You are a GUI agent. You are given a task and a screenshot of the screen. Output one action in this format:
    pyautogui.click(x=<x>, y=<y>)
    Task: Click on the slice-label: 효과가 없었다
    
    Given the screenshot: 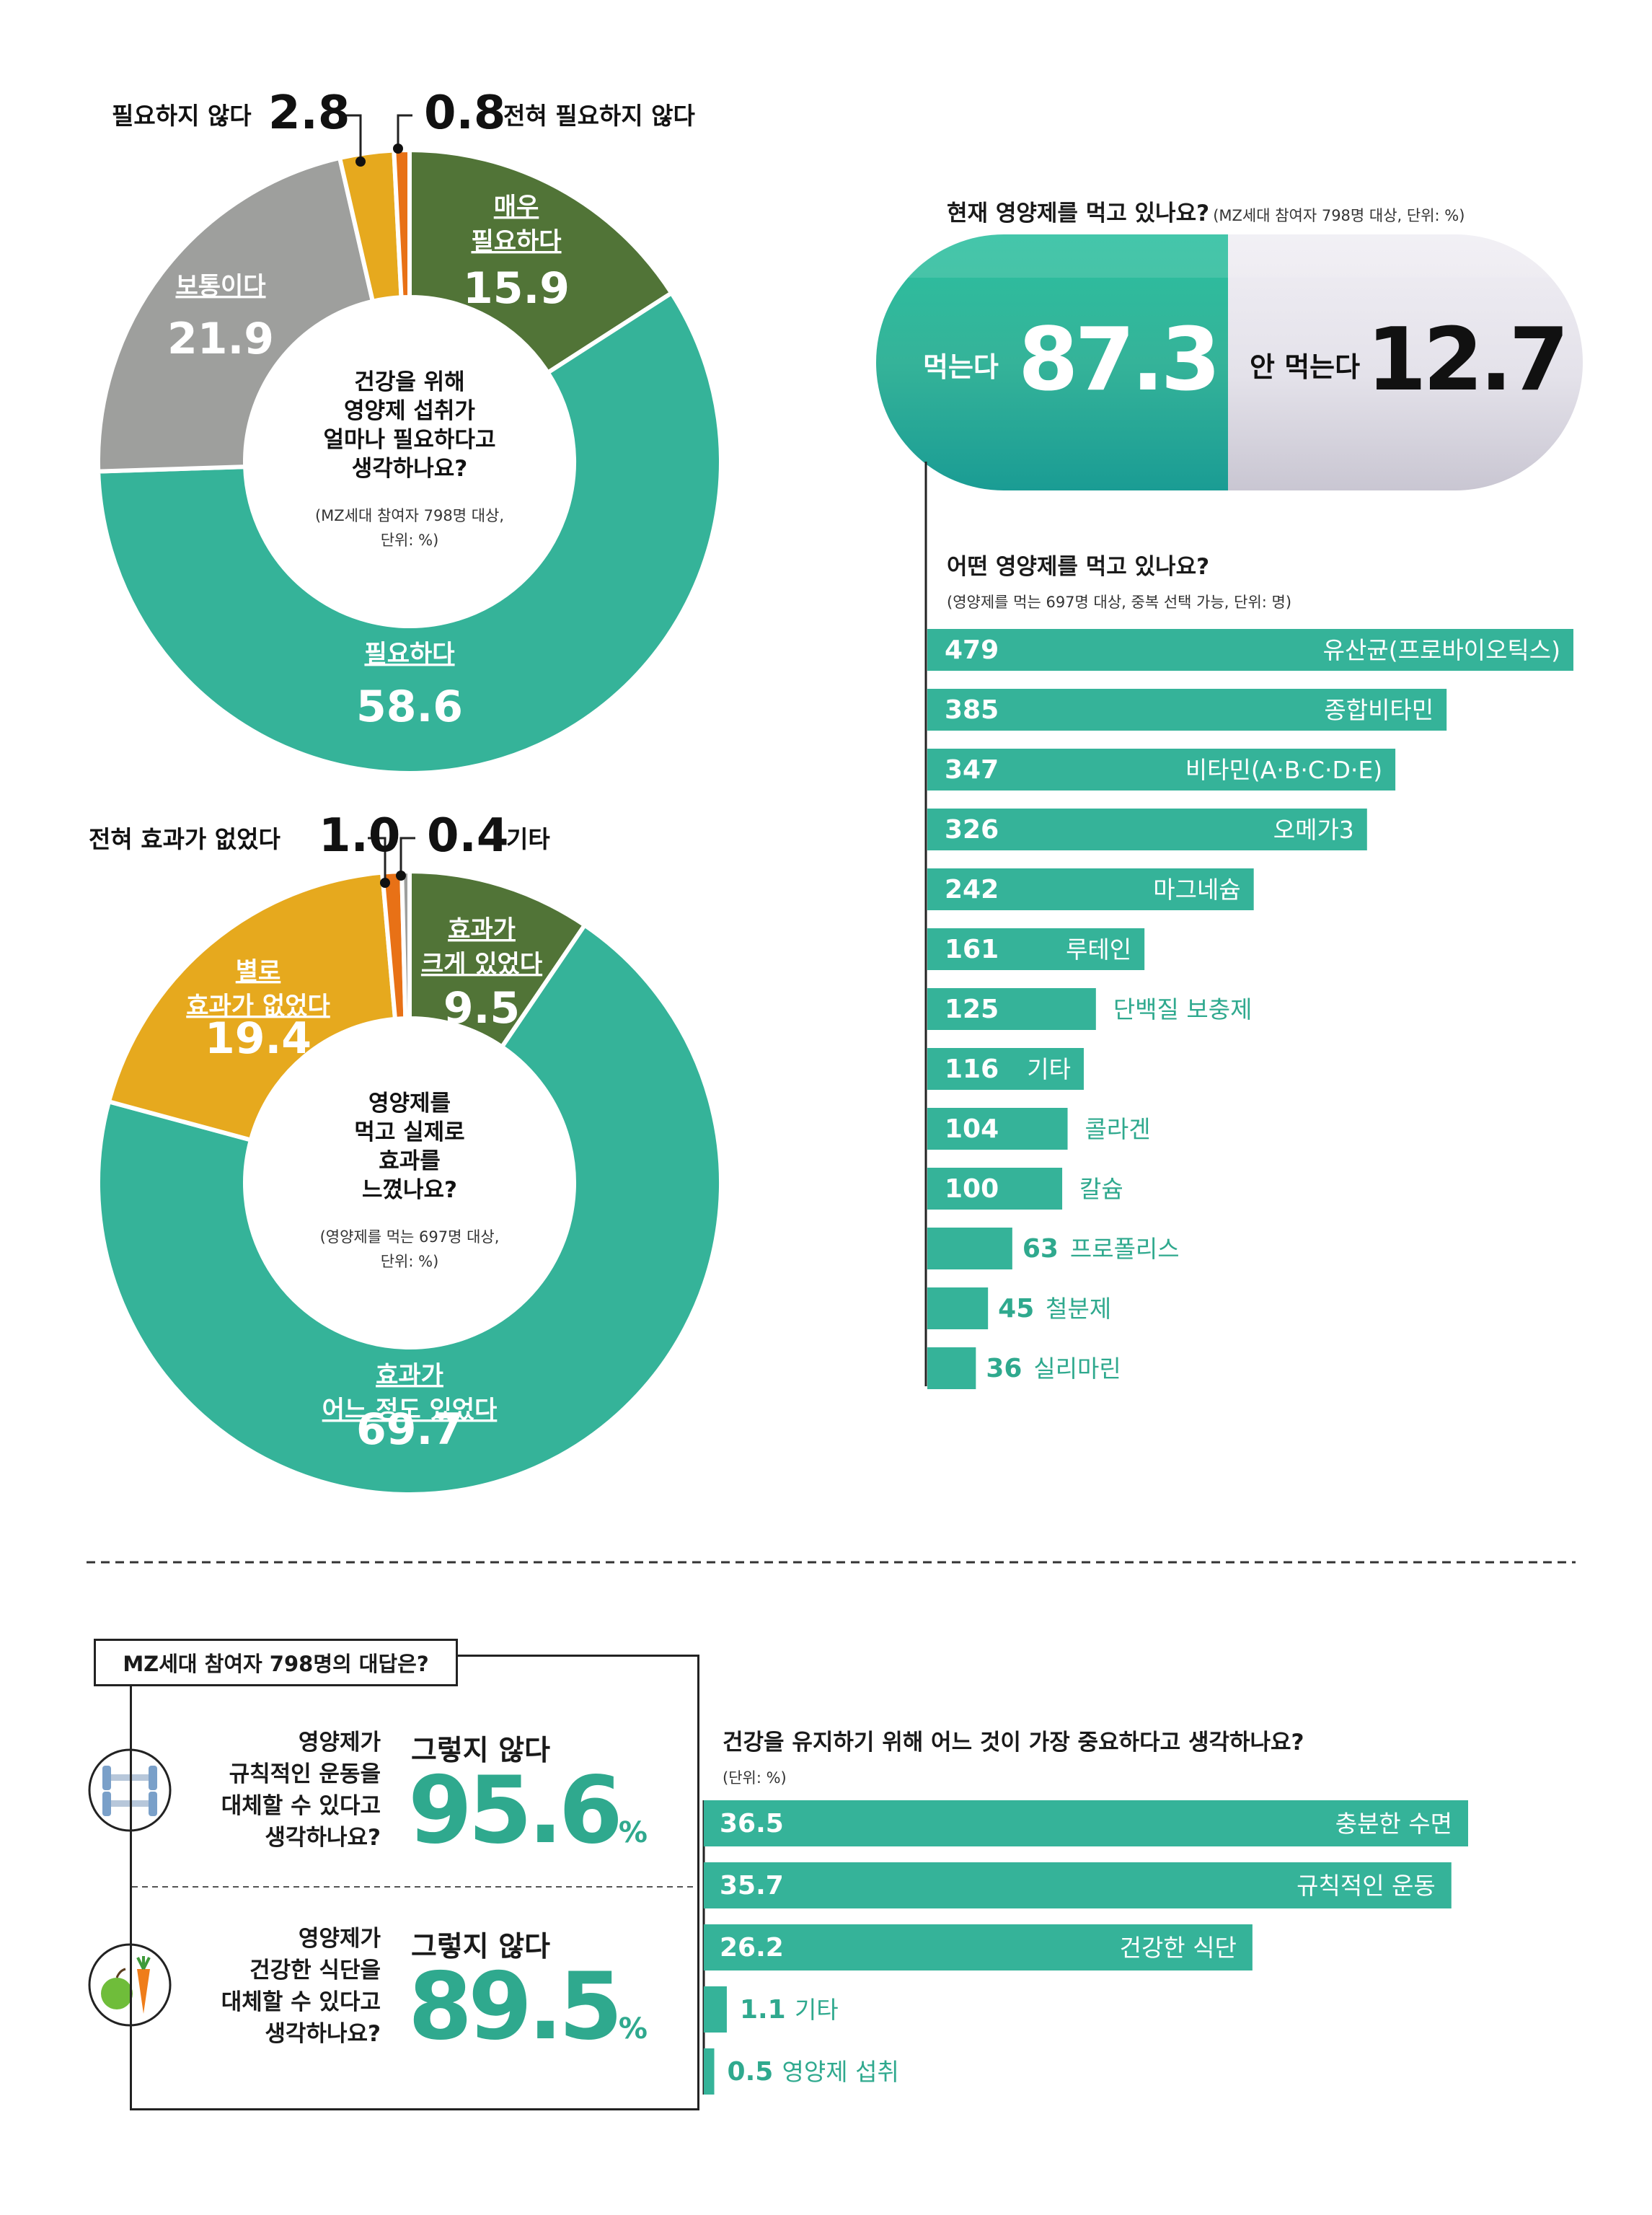 What is the action you would take?
    pyautogui.click(x=258, y=1006)
    